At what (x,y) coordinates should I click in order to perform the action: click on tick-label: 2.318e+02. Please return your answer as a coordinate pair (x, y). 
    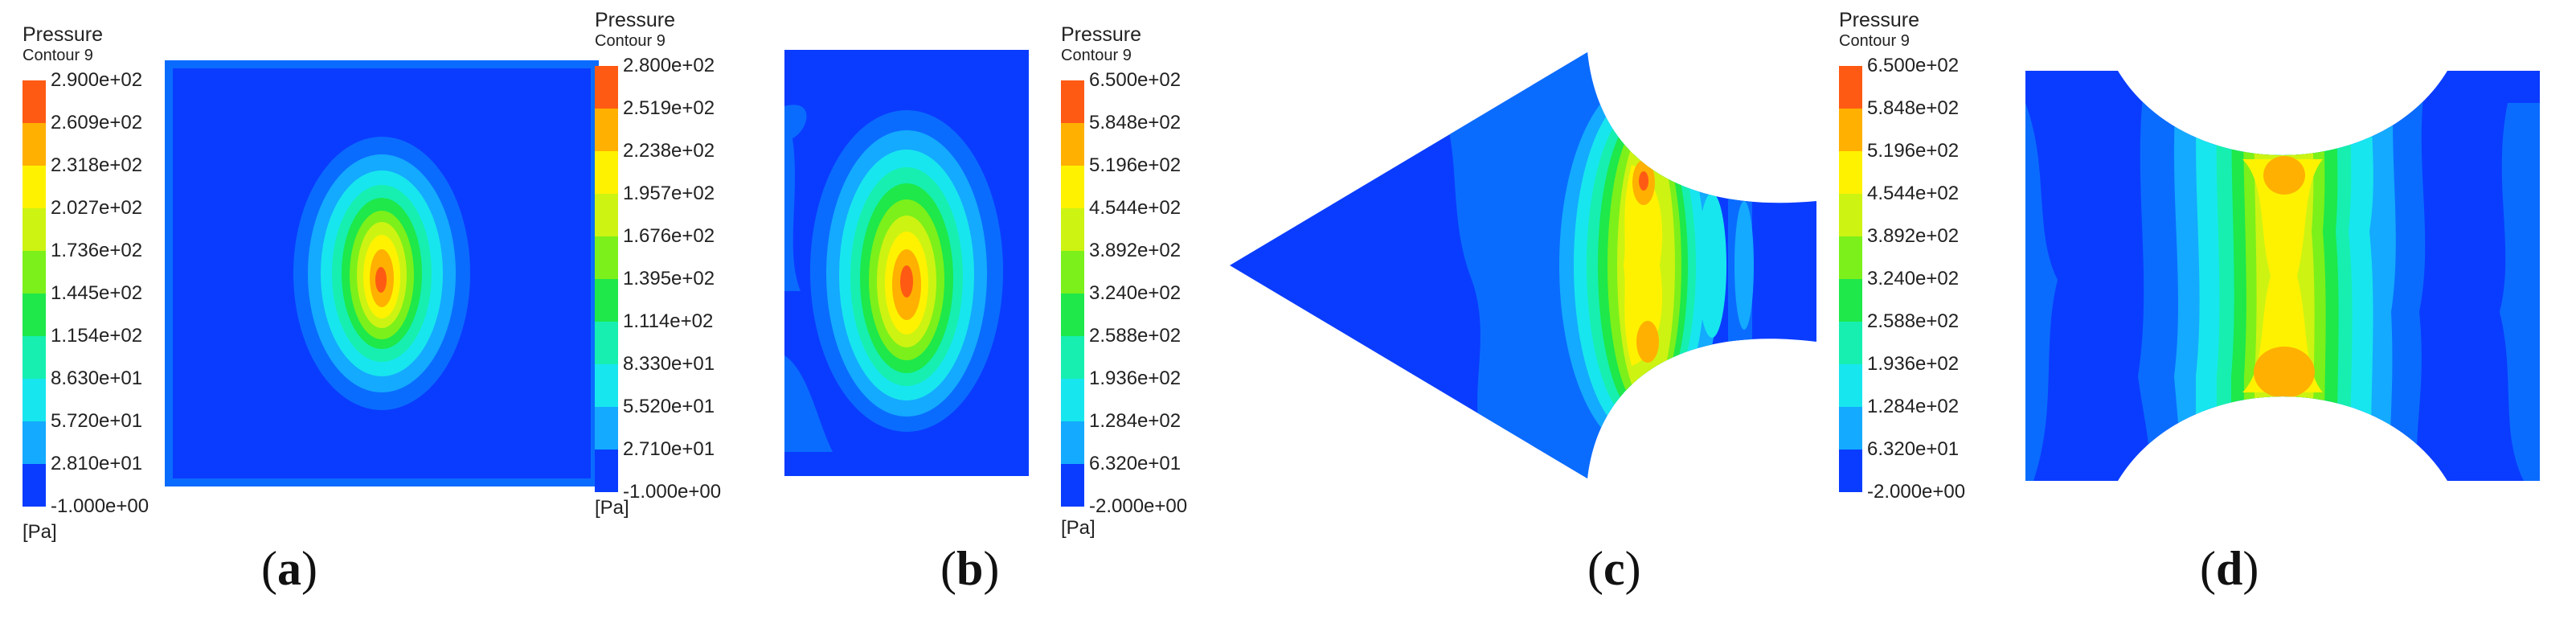
    Looking at the image, I should click on (97, 165).